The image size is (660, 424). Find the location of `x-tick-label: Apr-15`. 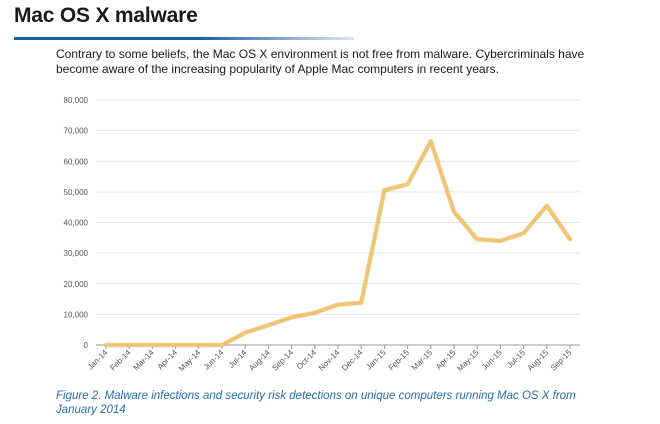

x-tick-label: Apr-15 is located at coordinates (446, 360).